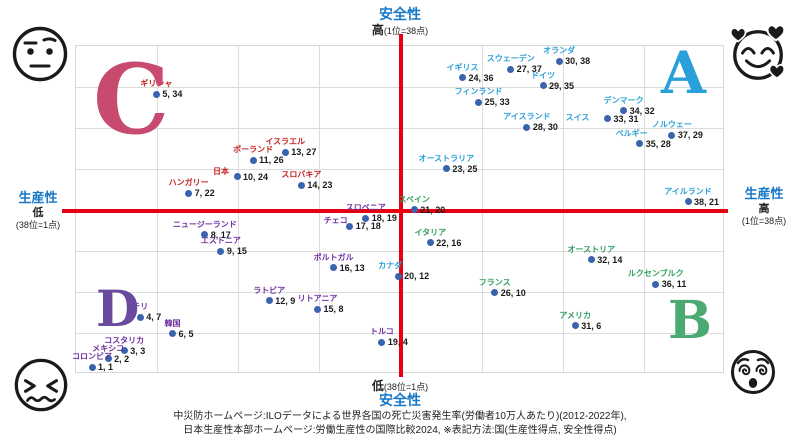 The image size is (800, 441). Describe the element at coordinates (256, 176) in the screenshot. I see `data-point-value-label: 10, 24` at that location.